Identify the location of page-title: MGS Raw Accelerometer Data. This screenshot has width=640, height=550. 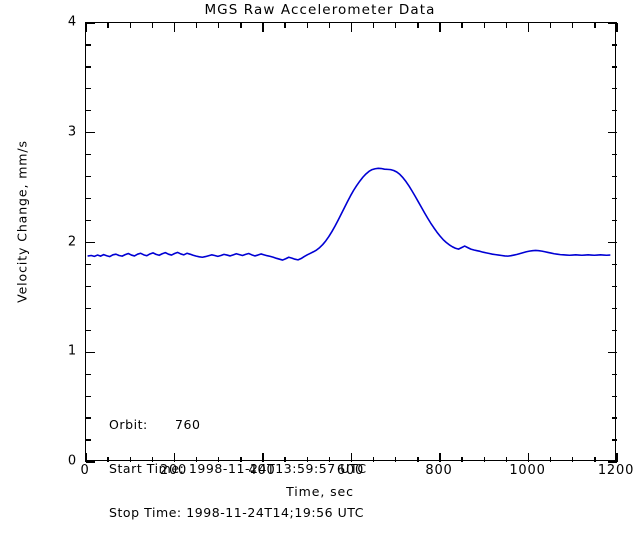
(320, 10).